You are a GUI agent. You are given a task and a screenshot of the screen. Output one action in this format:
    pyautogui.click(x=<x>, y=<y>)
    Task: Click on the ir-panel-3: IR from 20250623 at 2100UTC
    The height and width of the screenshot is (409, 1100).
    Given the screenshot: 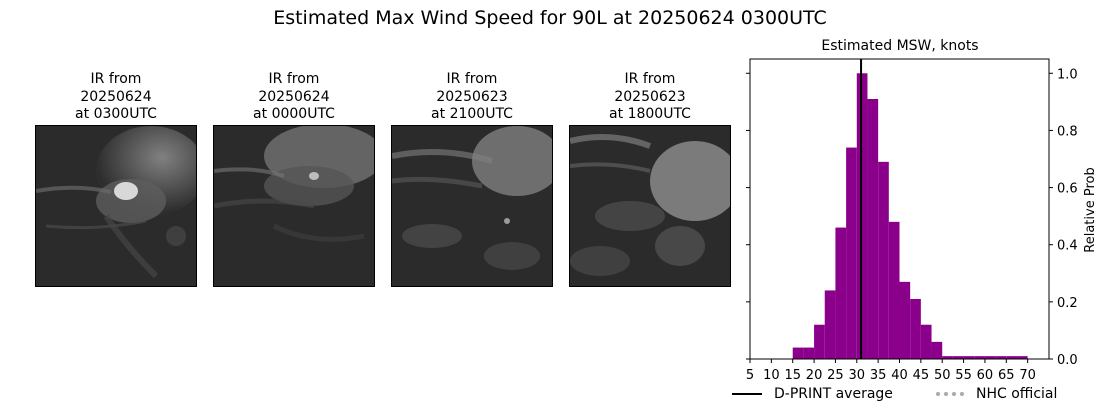 What is the action you would take?
    pyautogui.click(x=472, y=179)
    